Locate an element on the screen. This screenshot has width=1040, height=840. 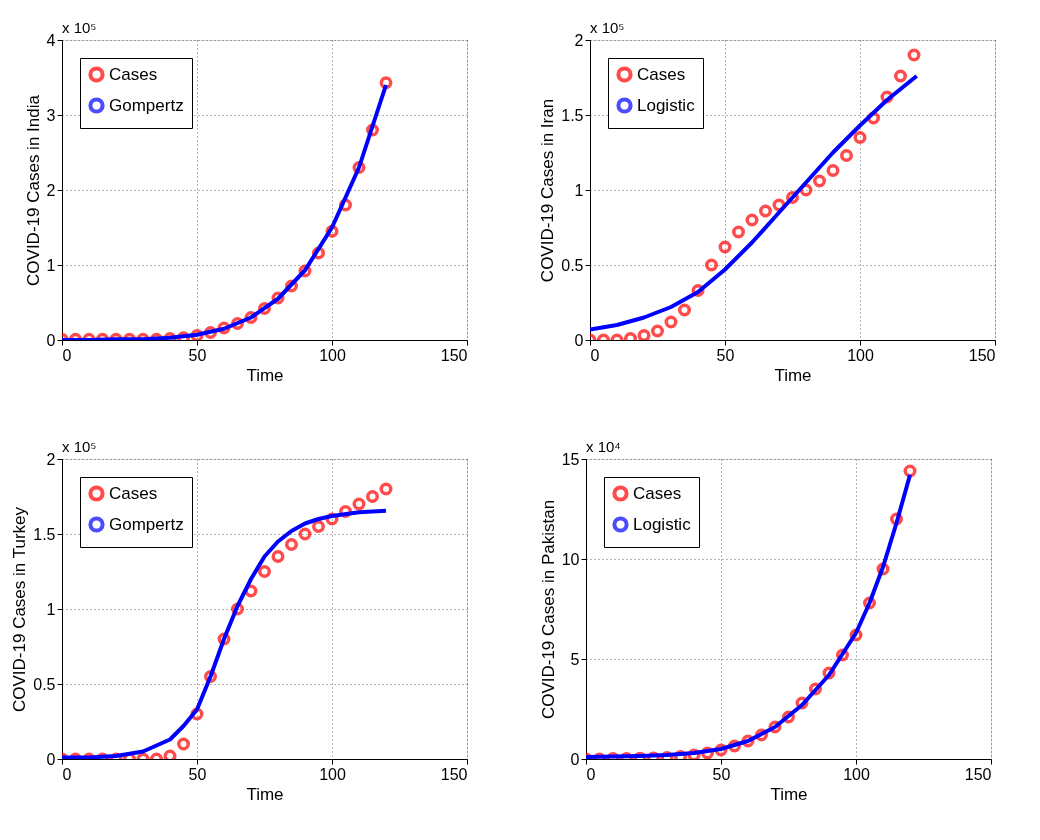
y-axis-title: COVID-19 Cases in India is located at coordinates (33, 190).